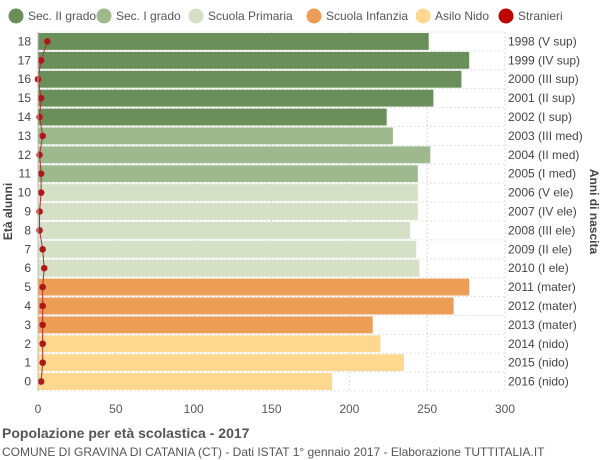  Describe the element at coordinates (8, 211) in the screenshot. I see `y-axis-title: Età alunni` at that location.